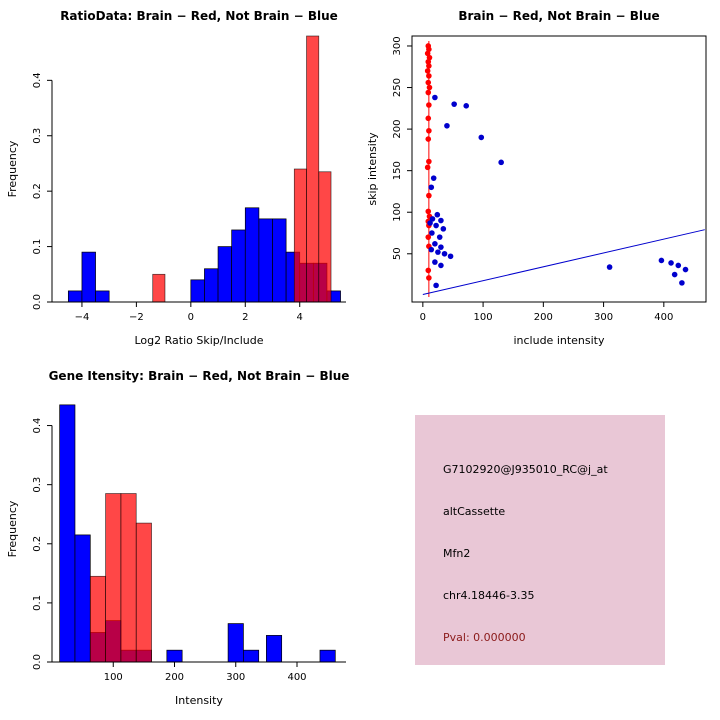 The height and width of the screenshot is (720, 720). What do you see at coordinates (300, 317) in the screenshot?
I see `x-tick-label: 4` at bounding box center [300, 317].